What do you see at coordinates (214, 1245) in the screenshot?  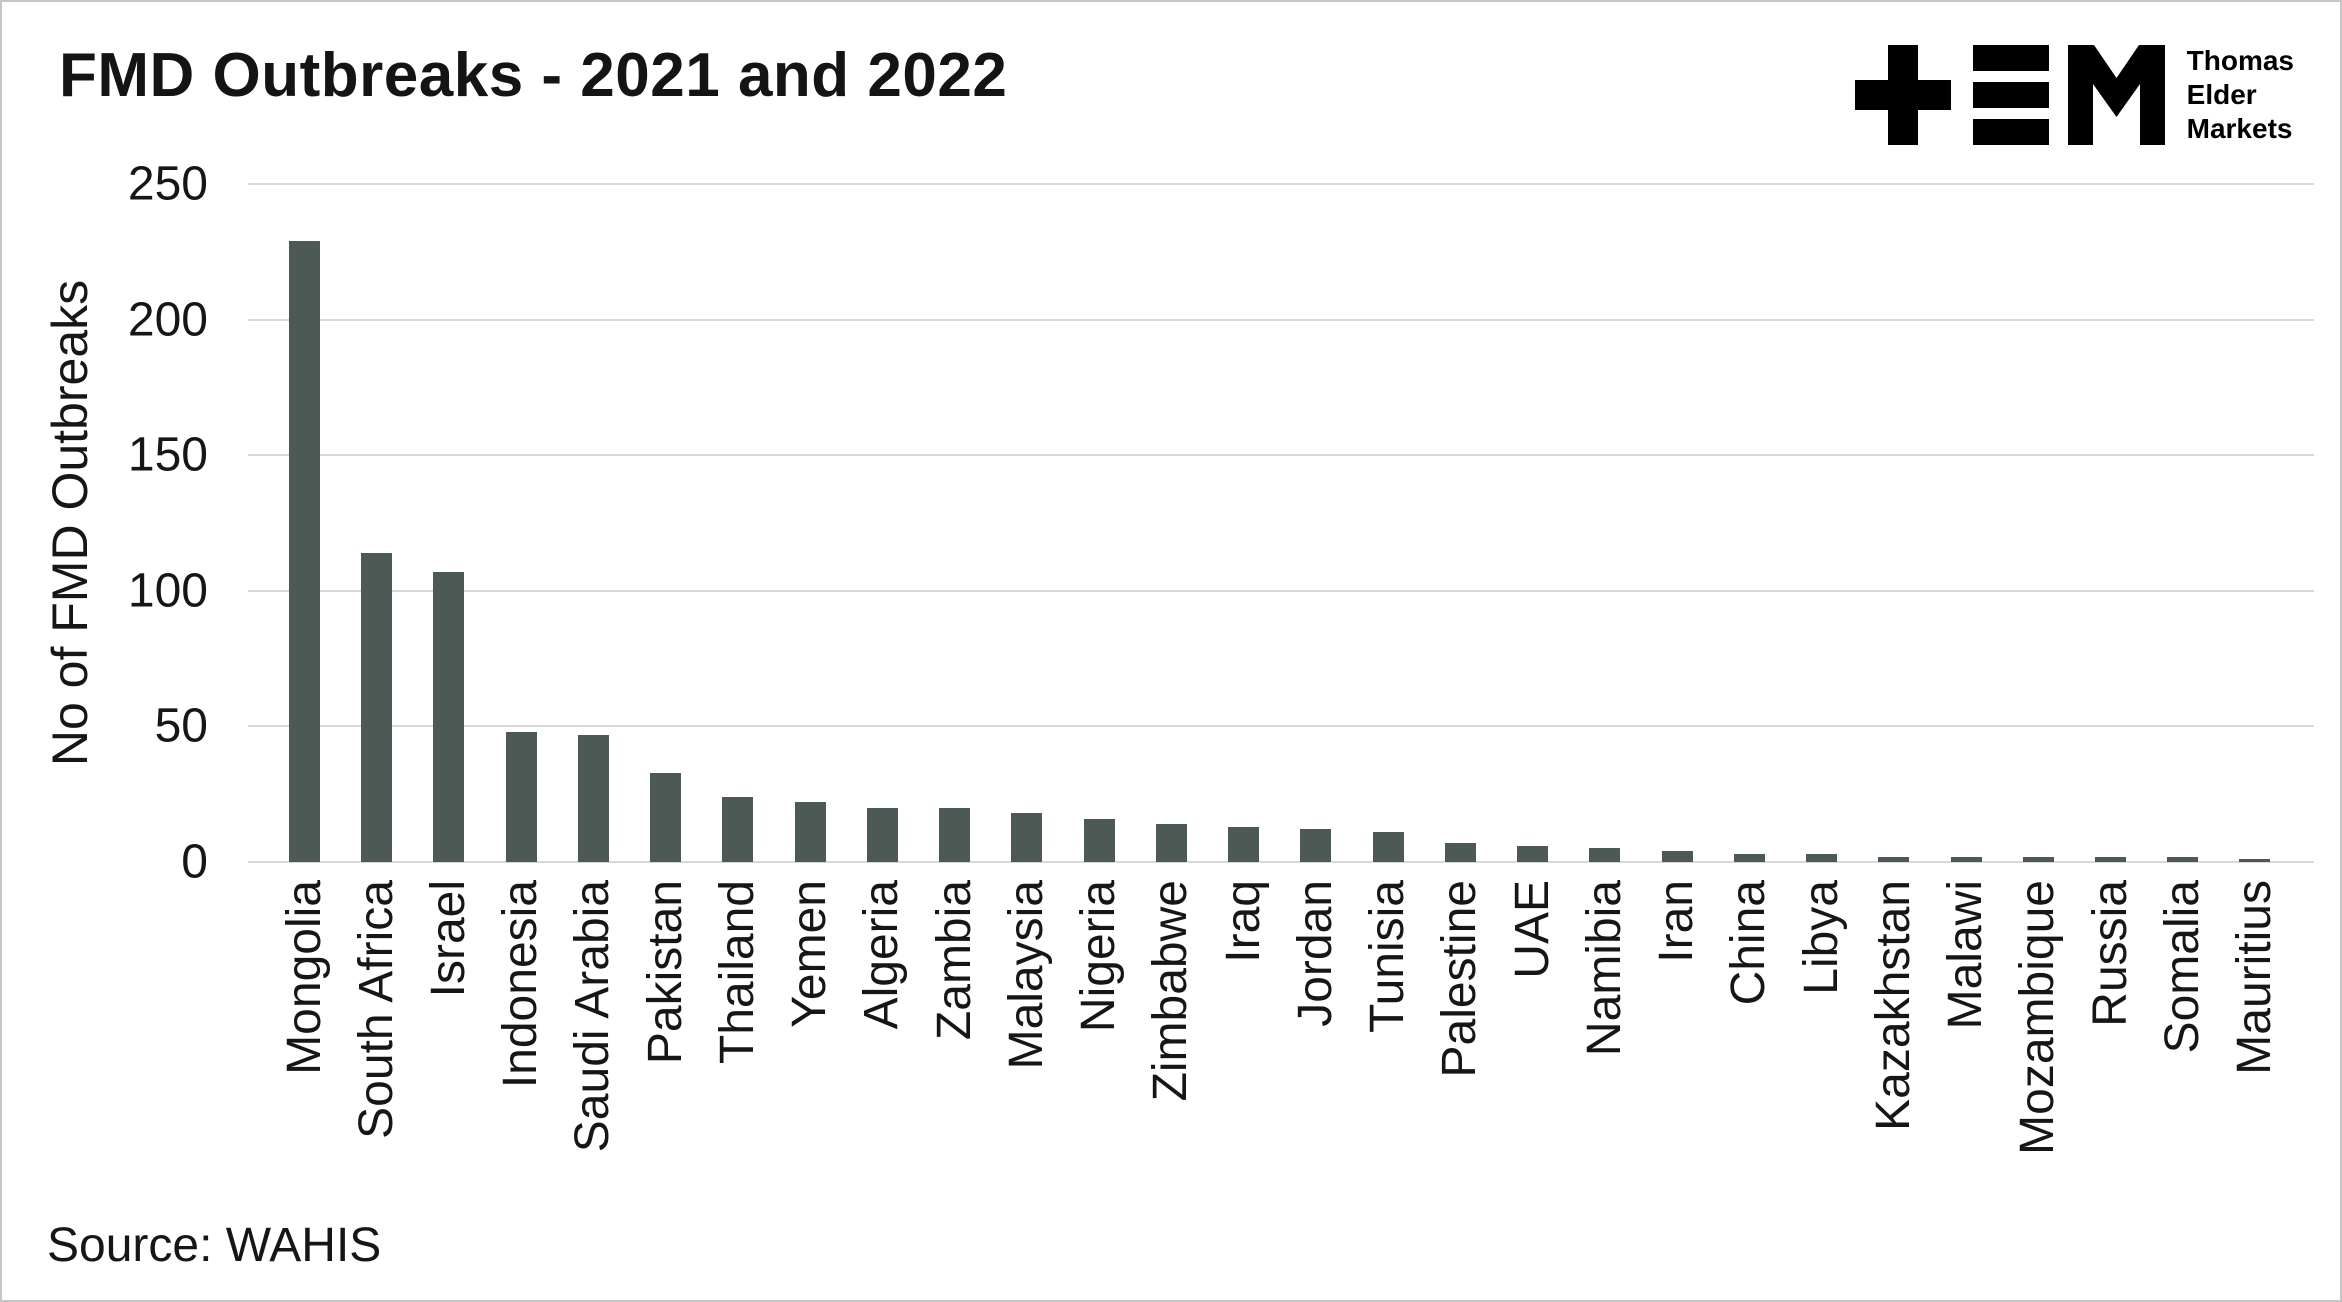 I see `source-note: Source: WAHIS` at bounding box center [214, 1245].